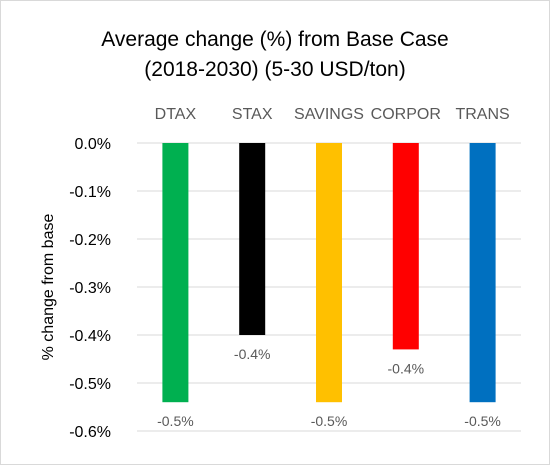 The height and width of the screenshot is (465, 550). Describe the element at coordinates (93, 144) in the screenshot. I see `y-tick-label: 0.0%` at that location.